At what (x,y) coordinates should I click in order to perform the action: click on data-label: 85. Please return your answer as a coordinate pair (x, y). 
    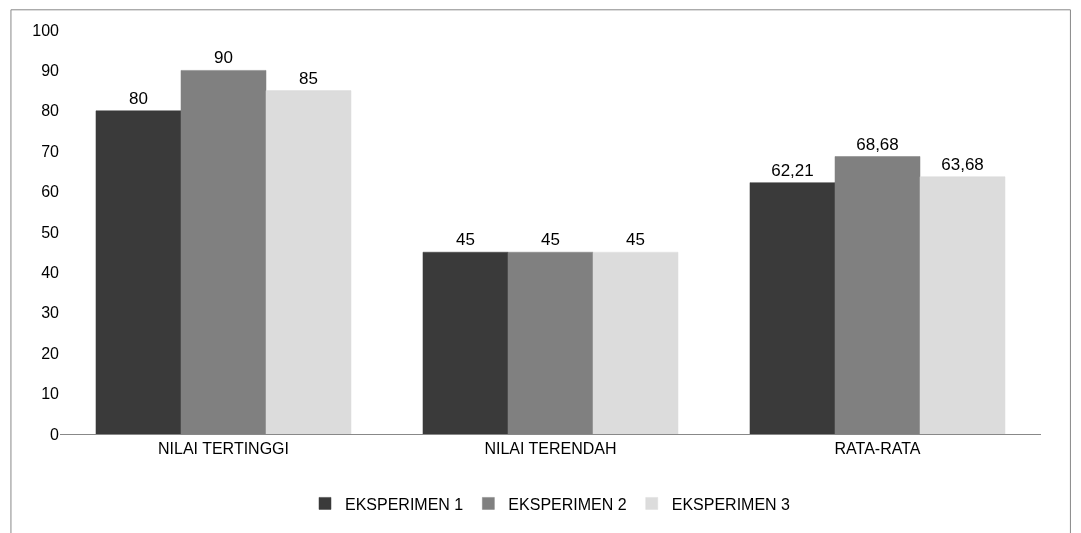
    Looking at the image, I should click on (308, 78).